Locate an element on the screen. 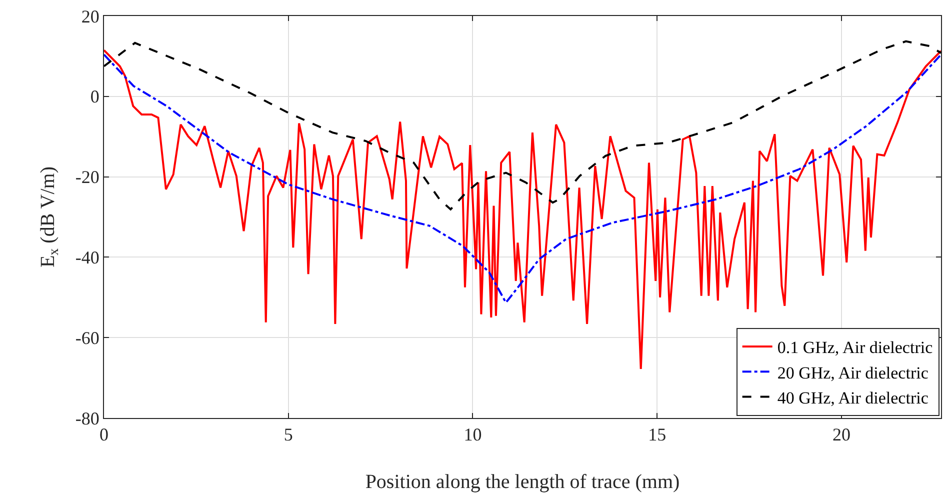 The image size is (943, 498). y-tick-label: -80 is located at coordinates (87, 418).